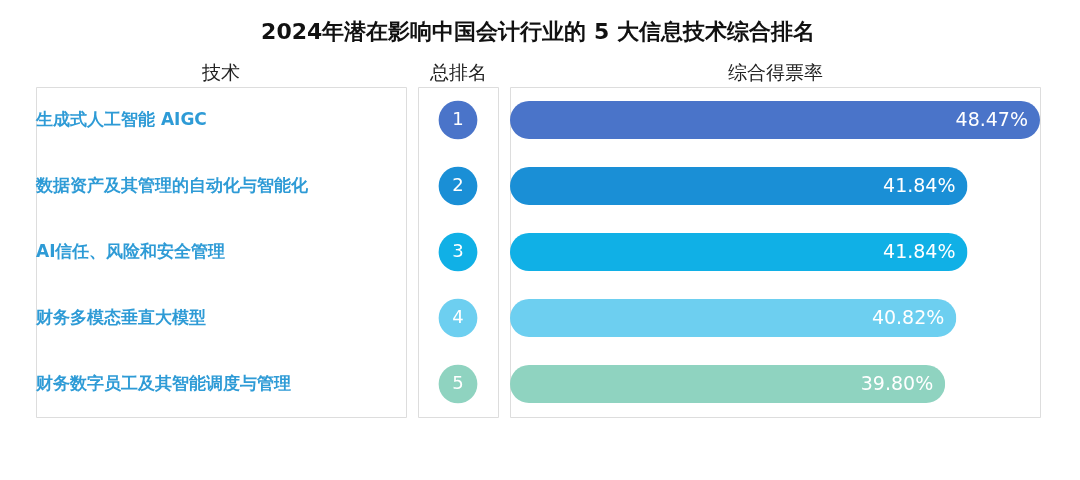 Image resolution: width=1080 pixels, height=480 pixels. Describe the element at coordinates (172, 185) in the screenshot. I see `y-tick-label: 数据资产及其管理的自动化与智能化` at that location.